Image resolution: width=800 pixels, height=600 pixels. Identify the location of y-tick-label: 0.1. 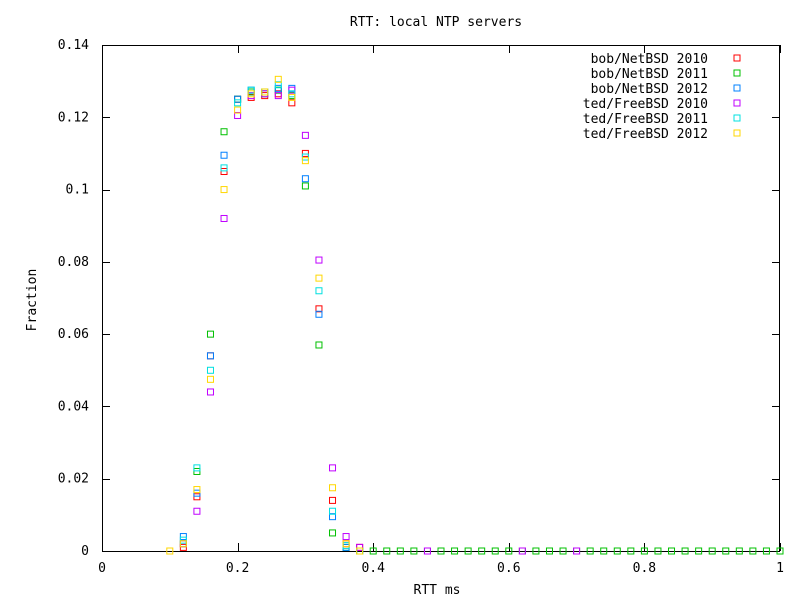
(77, 190).